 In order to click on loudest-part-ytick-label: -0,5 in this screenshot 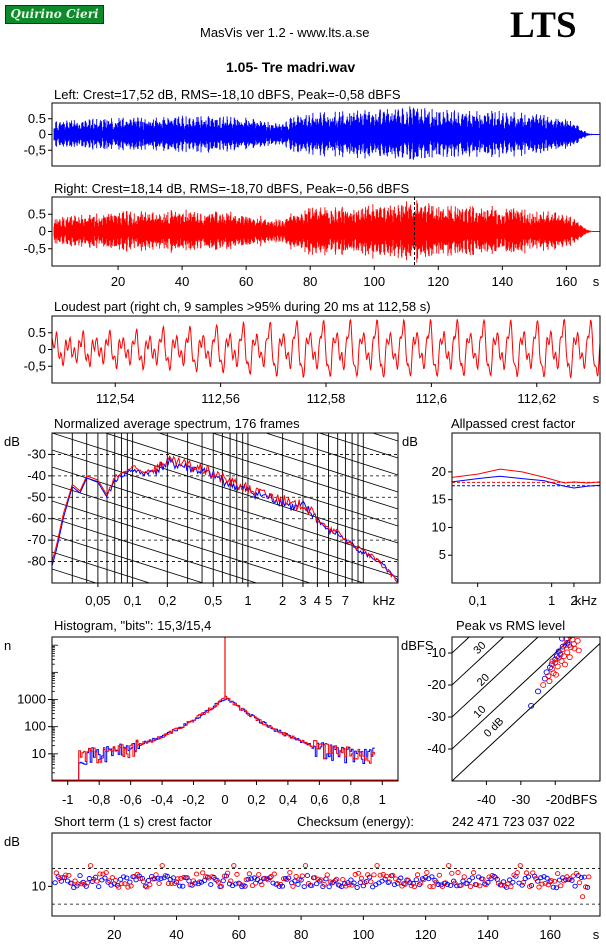, I will do `click(35, 365)`.